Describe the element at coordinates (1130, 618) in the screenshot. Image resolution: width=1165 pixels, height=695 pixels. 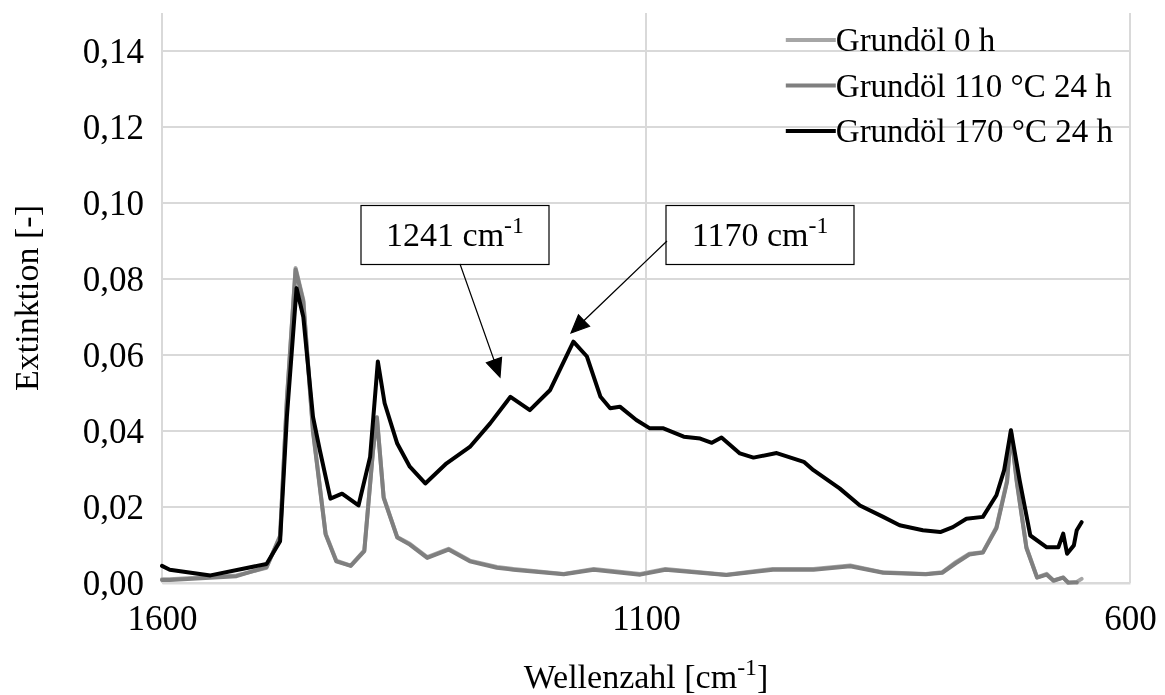
I see `x-tick-label: 600` at that location.